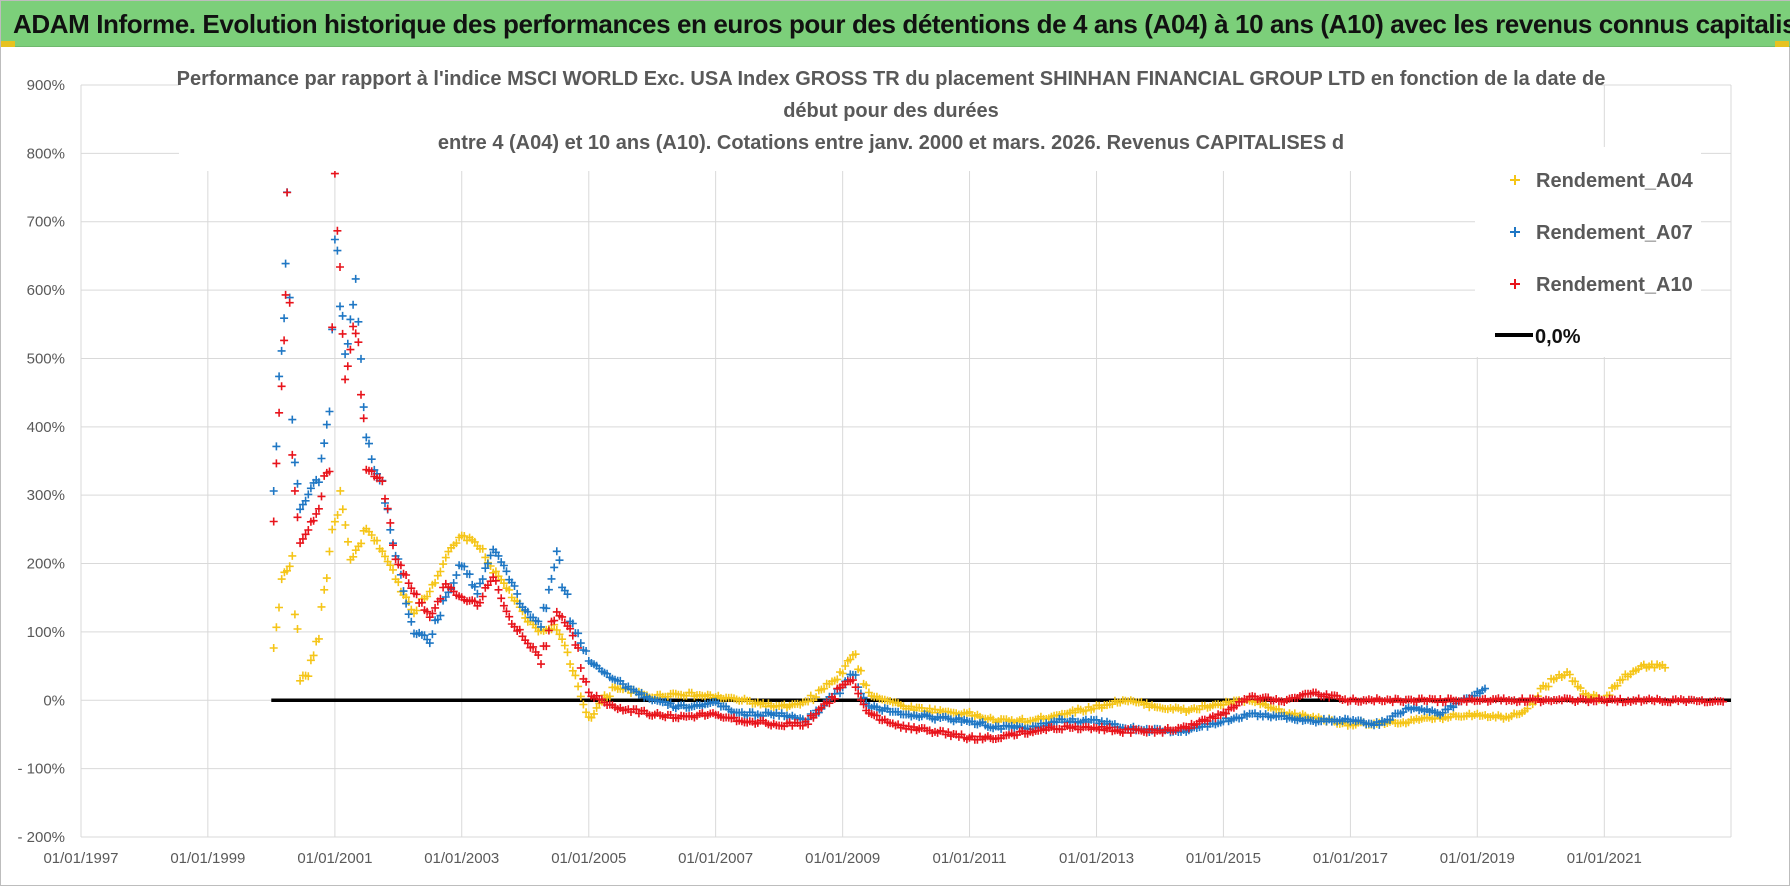  I want to click on x-tick-label: 01/01/2009, so click(842, 858).